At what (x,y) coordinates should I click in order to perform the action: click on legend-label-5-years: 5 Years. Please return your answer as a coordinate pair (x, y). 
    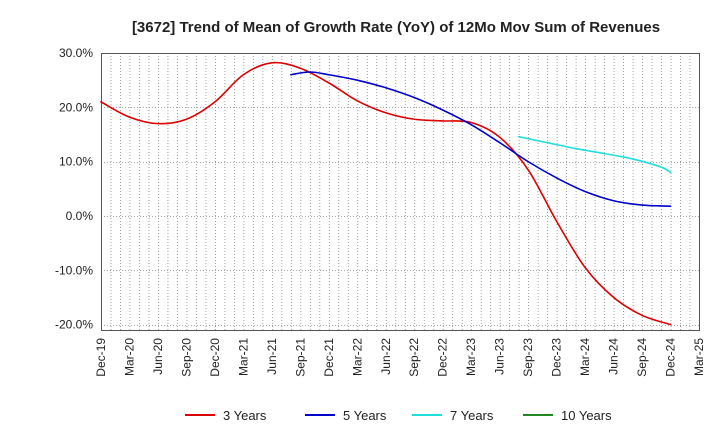
    Looking at the image, I should click on (365, 415).